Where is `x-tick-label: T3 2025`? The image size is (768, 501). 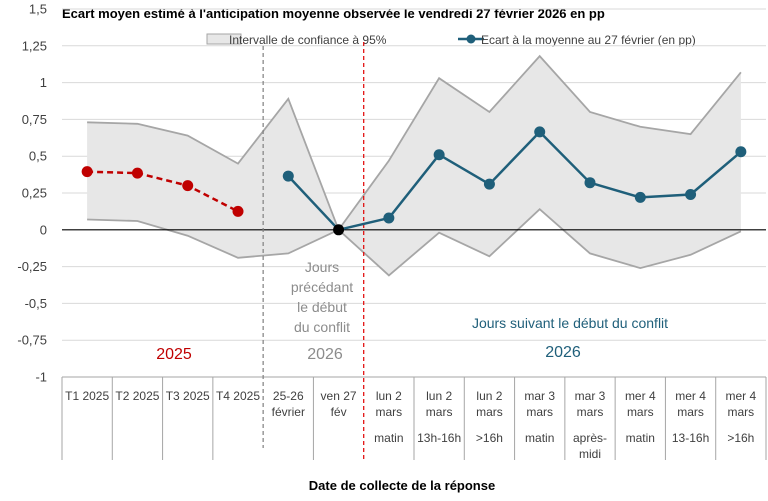 x-tick-label: T3 2025 is located at coordinates (188, 396).